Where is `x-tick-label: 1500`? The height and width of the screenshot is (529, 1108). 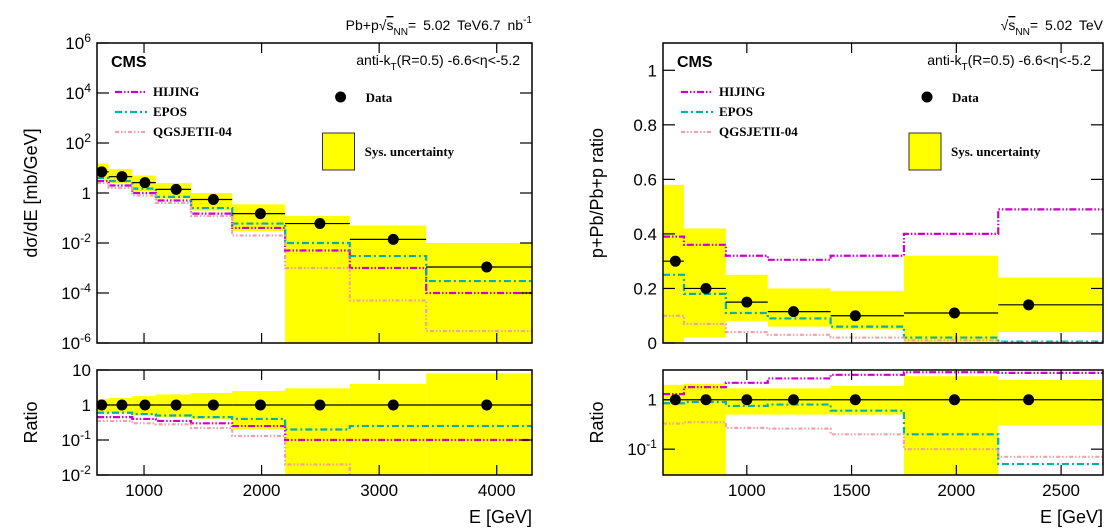 x-tick-label: 1500 is located at coordinates (852, 490).